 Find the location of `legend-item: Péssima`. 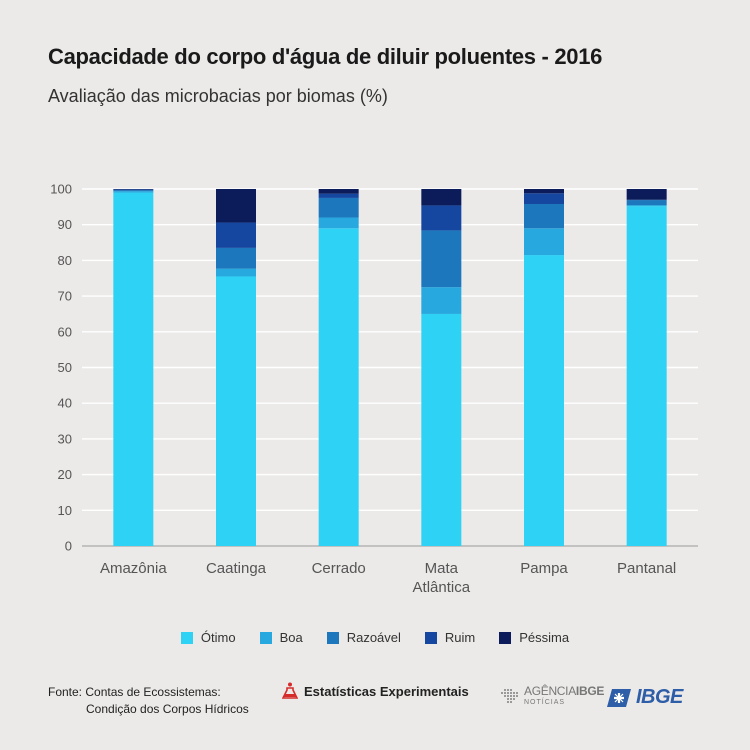

legend-item: Péssima is located at coordinates (534, 637).